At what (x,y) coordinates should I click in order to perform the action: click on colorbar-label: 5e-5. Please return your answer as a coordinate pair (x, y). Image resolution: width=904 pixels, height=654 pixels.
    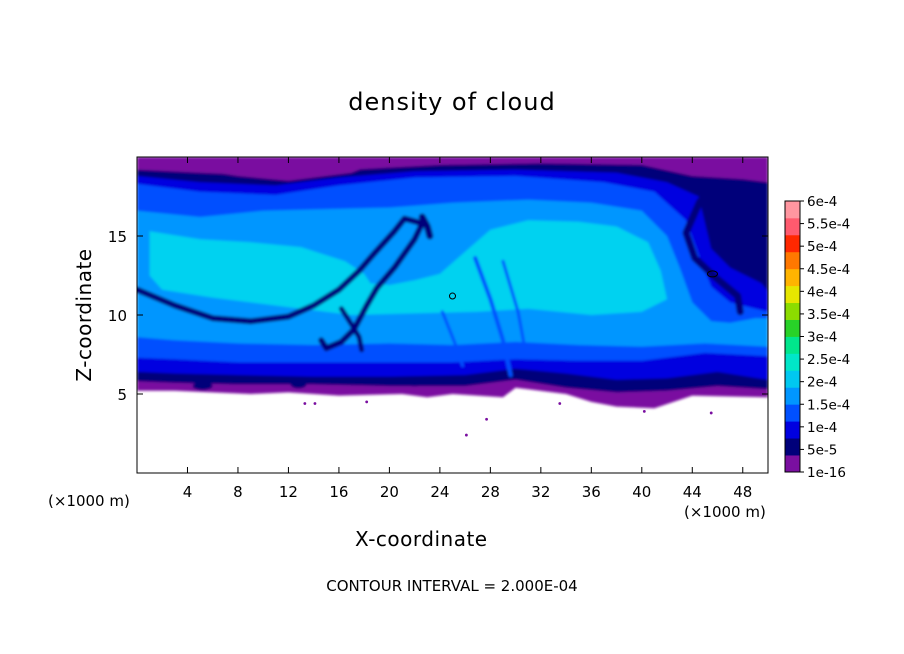
    Looking at the image, I should click on (822, 450).